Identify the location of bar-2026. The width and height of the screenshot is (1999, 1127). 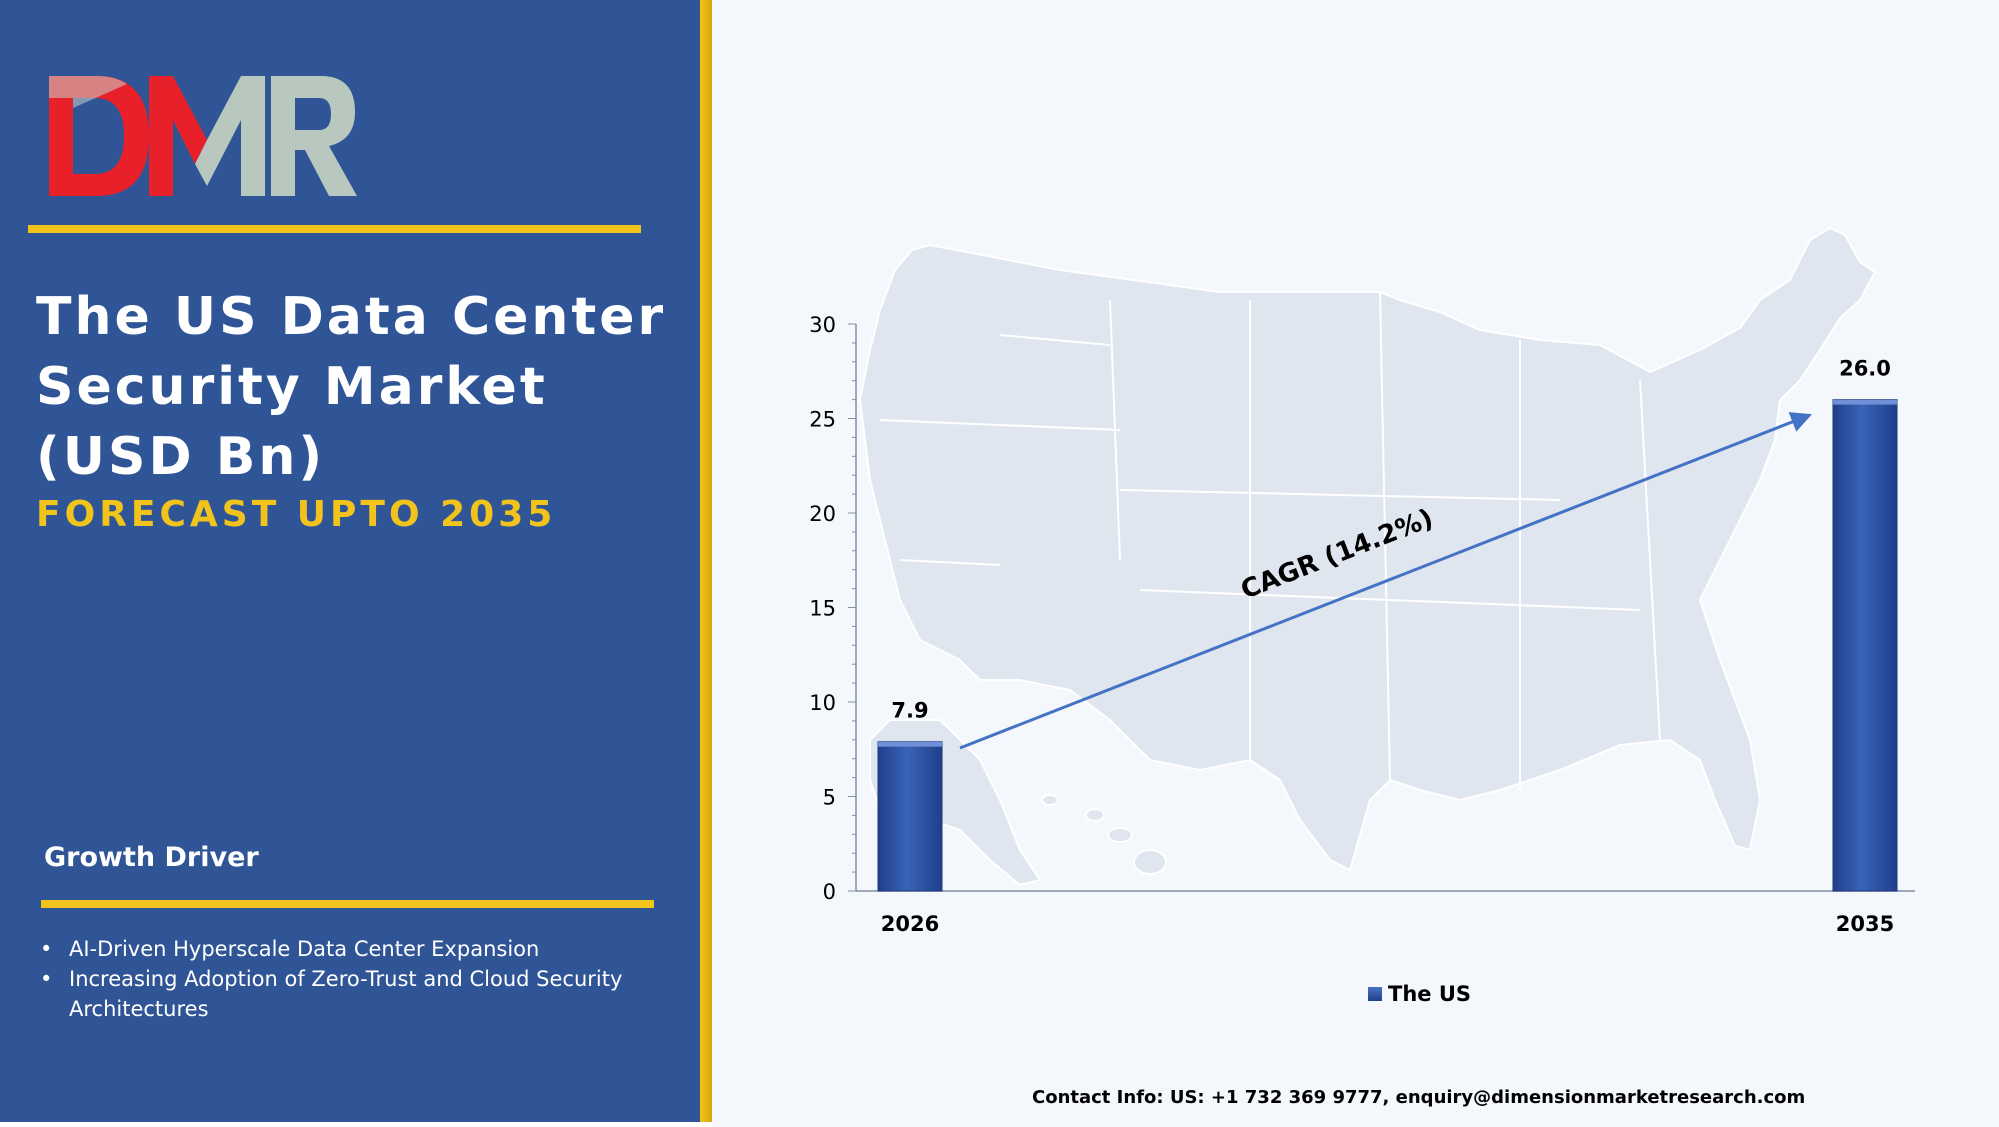
(910, 816).